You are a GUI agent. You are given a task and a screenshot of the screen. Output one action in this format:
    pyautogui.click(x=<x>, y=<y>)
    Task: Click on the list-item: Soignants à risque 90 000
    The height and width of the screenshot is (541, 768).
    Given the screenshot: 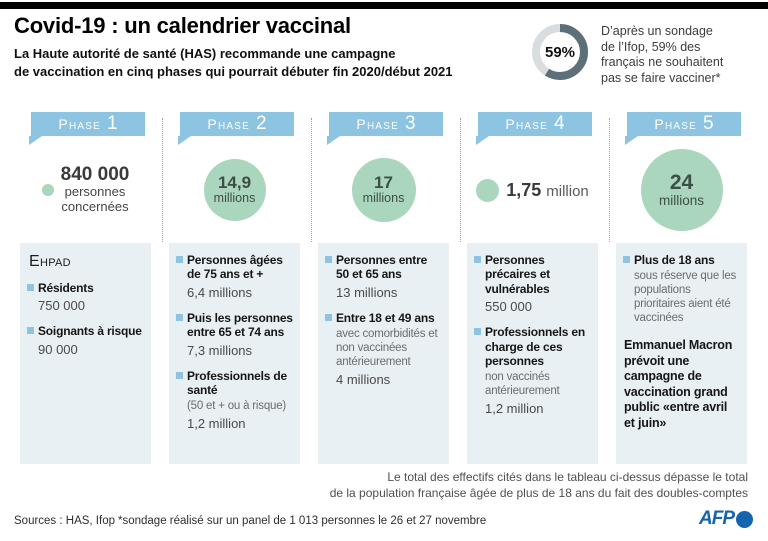 What is the action you would take?
    pyautogui.click(x=86, y=340)
    